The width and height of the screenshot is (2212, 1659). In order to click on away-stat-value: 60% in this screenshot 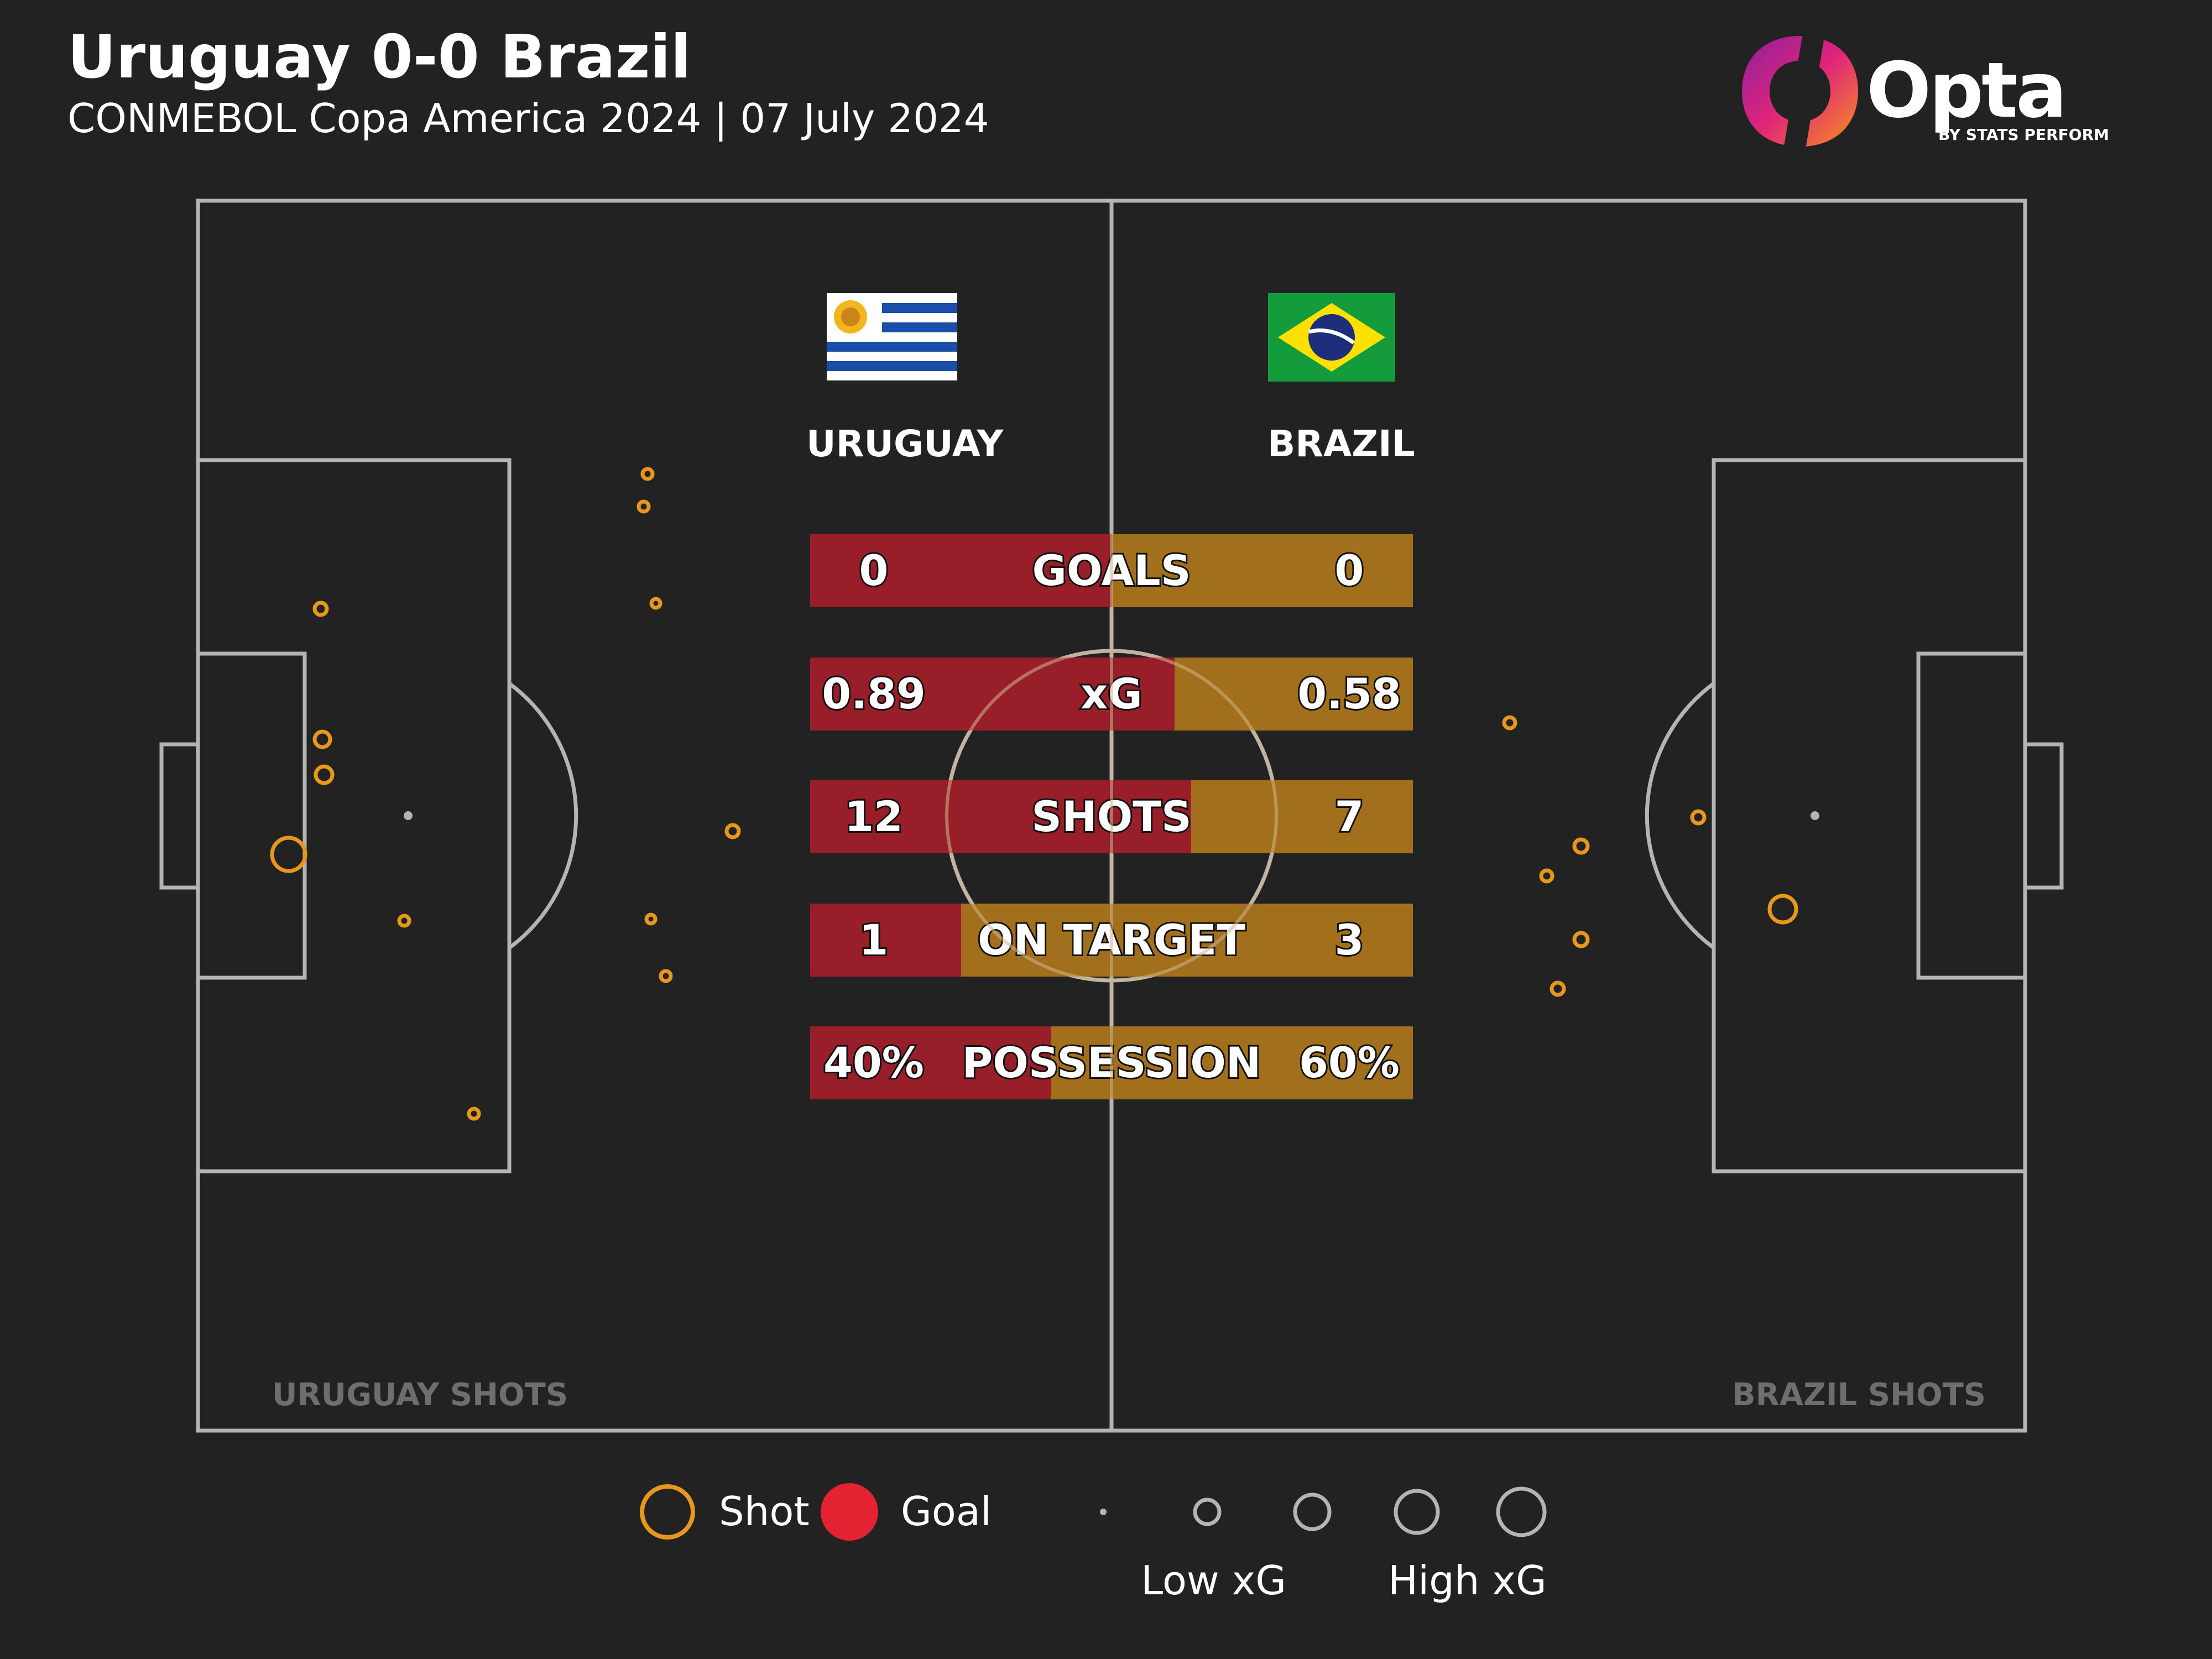, I will do `click(1349, 1063)`.